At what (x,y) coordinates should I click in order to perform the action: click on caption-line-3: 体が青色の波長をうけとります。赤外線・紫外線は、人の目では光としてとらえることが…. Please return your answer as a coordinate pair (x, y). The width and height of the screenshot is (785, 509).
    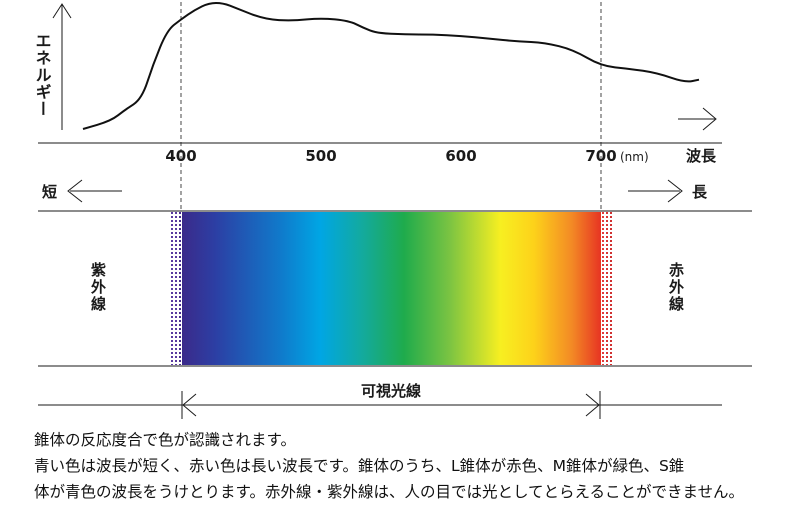
    Looking at the image, I should click on (389, 492).